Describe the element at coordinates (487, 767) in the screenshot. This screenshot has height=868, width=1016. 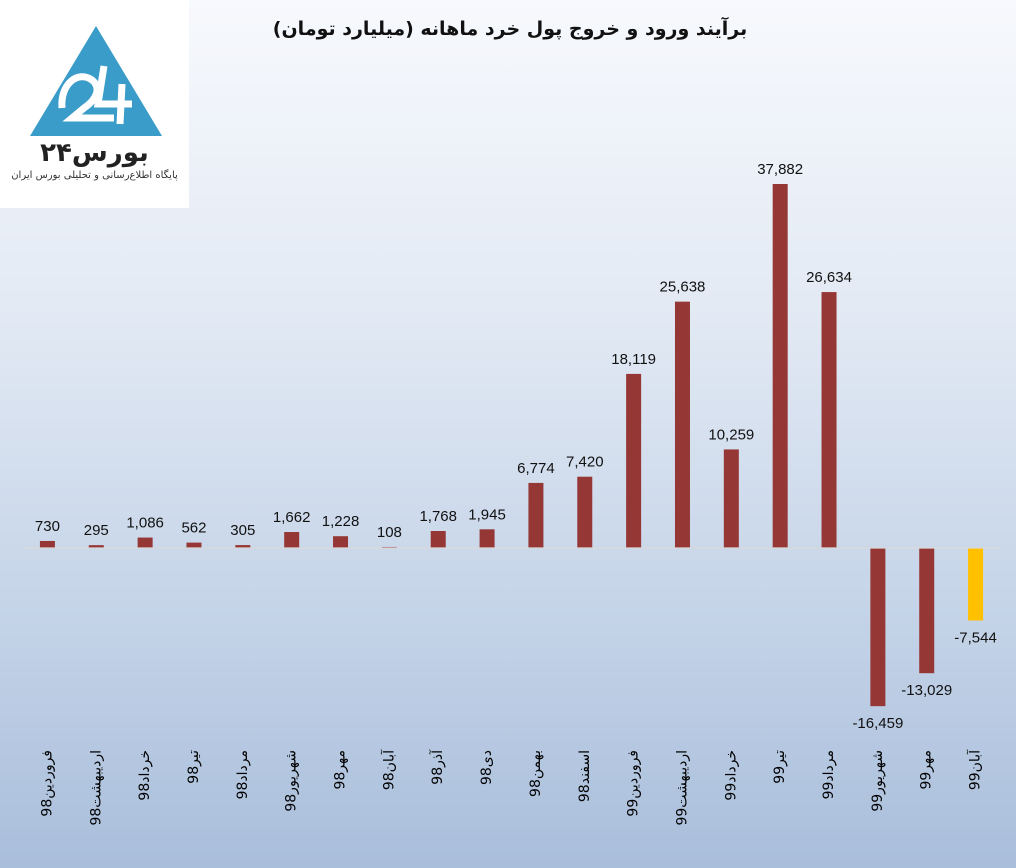
I see `x-tick-label: دی98` at that location.